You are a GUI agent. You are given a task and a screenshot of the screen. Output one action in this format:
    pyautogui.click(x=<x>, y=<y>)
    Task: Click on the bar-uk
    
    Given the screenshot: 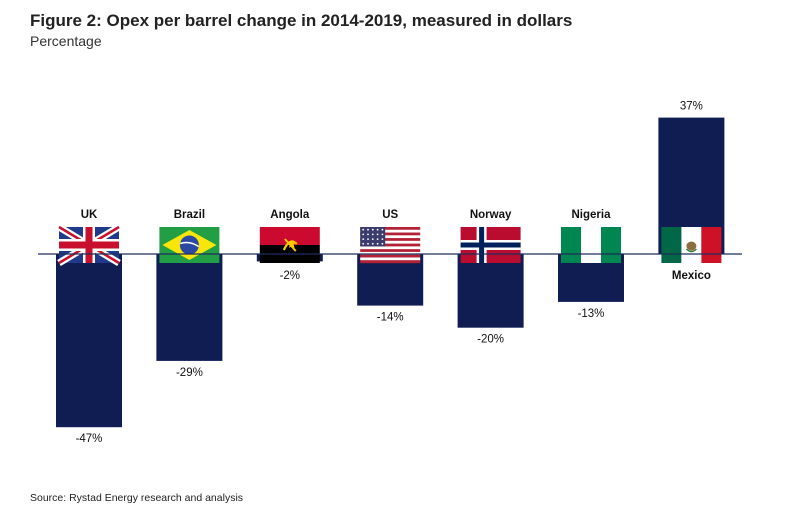 What is the action you would take?
    pyautogui.click(x=89, y=341)
    